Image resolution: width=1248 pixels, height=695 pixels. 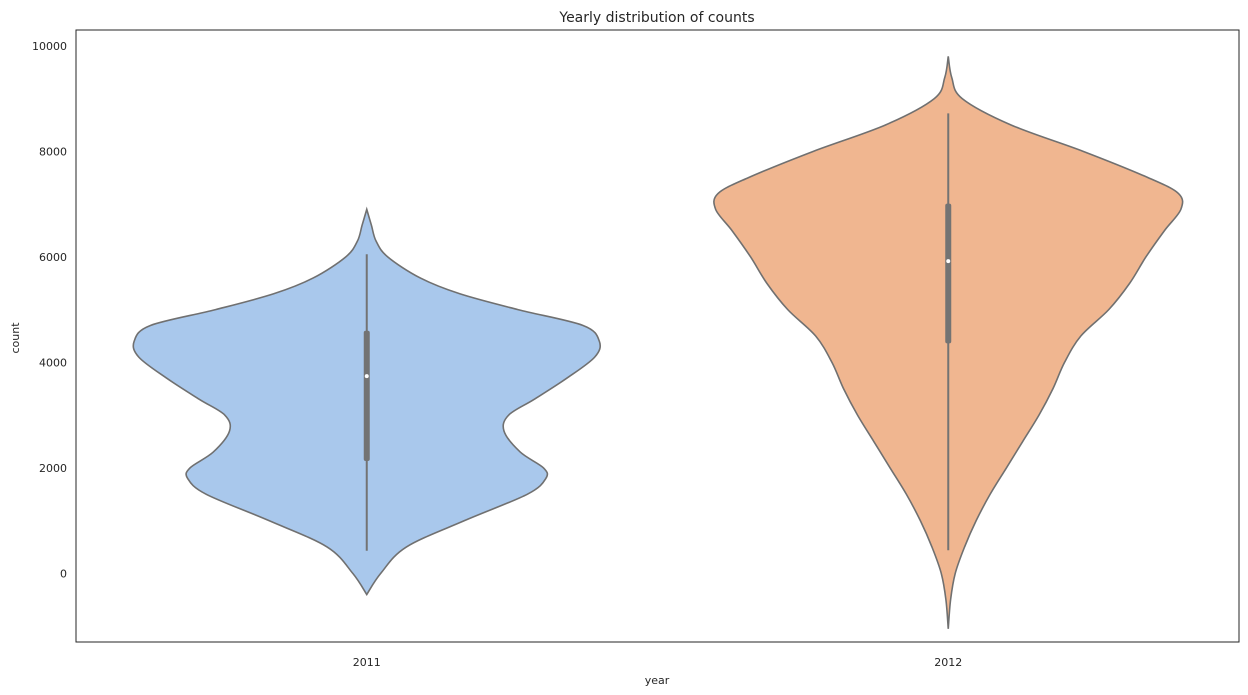 I want to click on y-tick-label: 6000, so click(x=53, y=257).